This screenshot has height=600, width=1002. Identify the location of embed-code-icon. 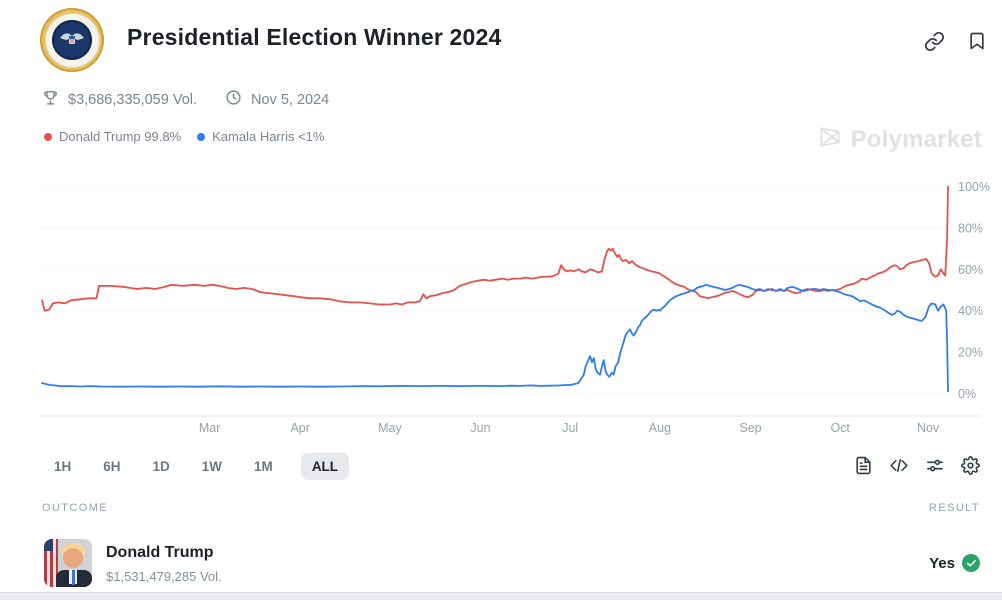
(899, 465).